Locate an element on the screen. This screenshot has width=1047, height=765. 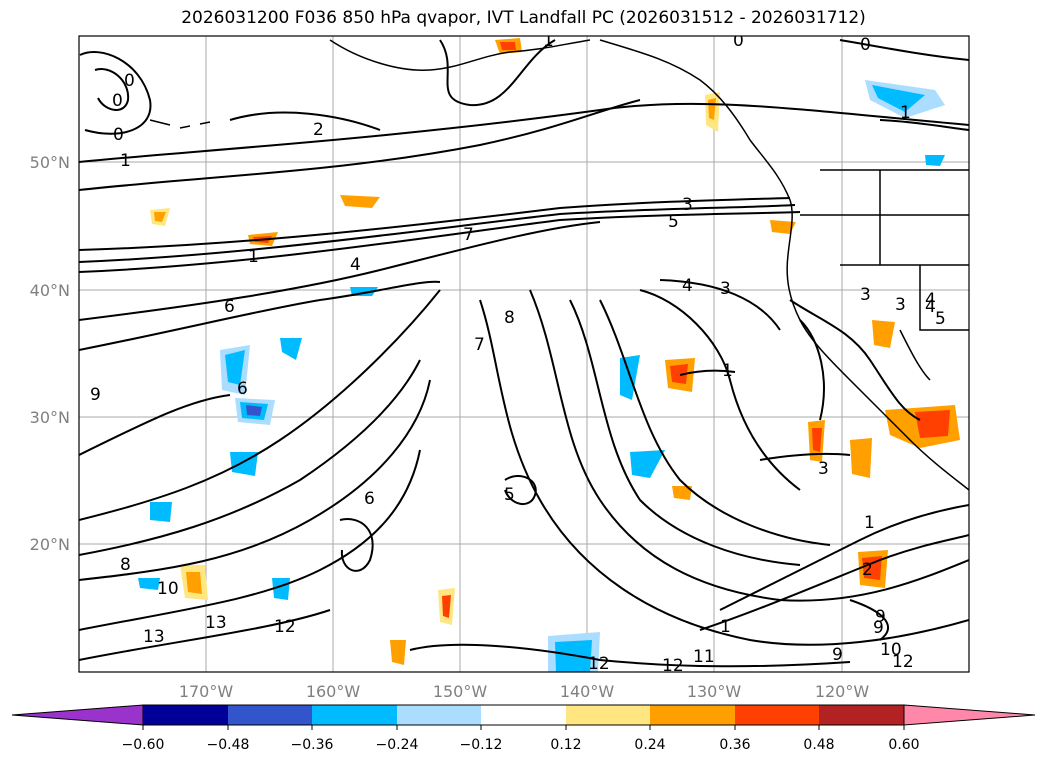
colorbar-tick-label: −0.36 is located at coordinates (312, 745).